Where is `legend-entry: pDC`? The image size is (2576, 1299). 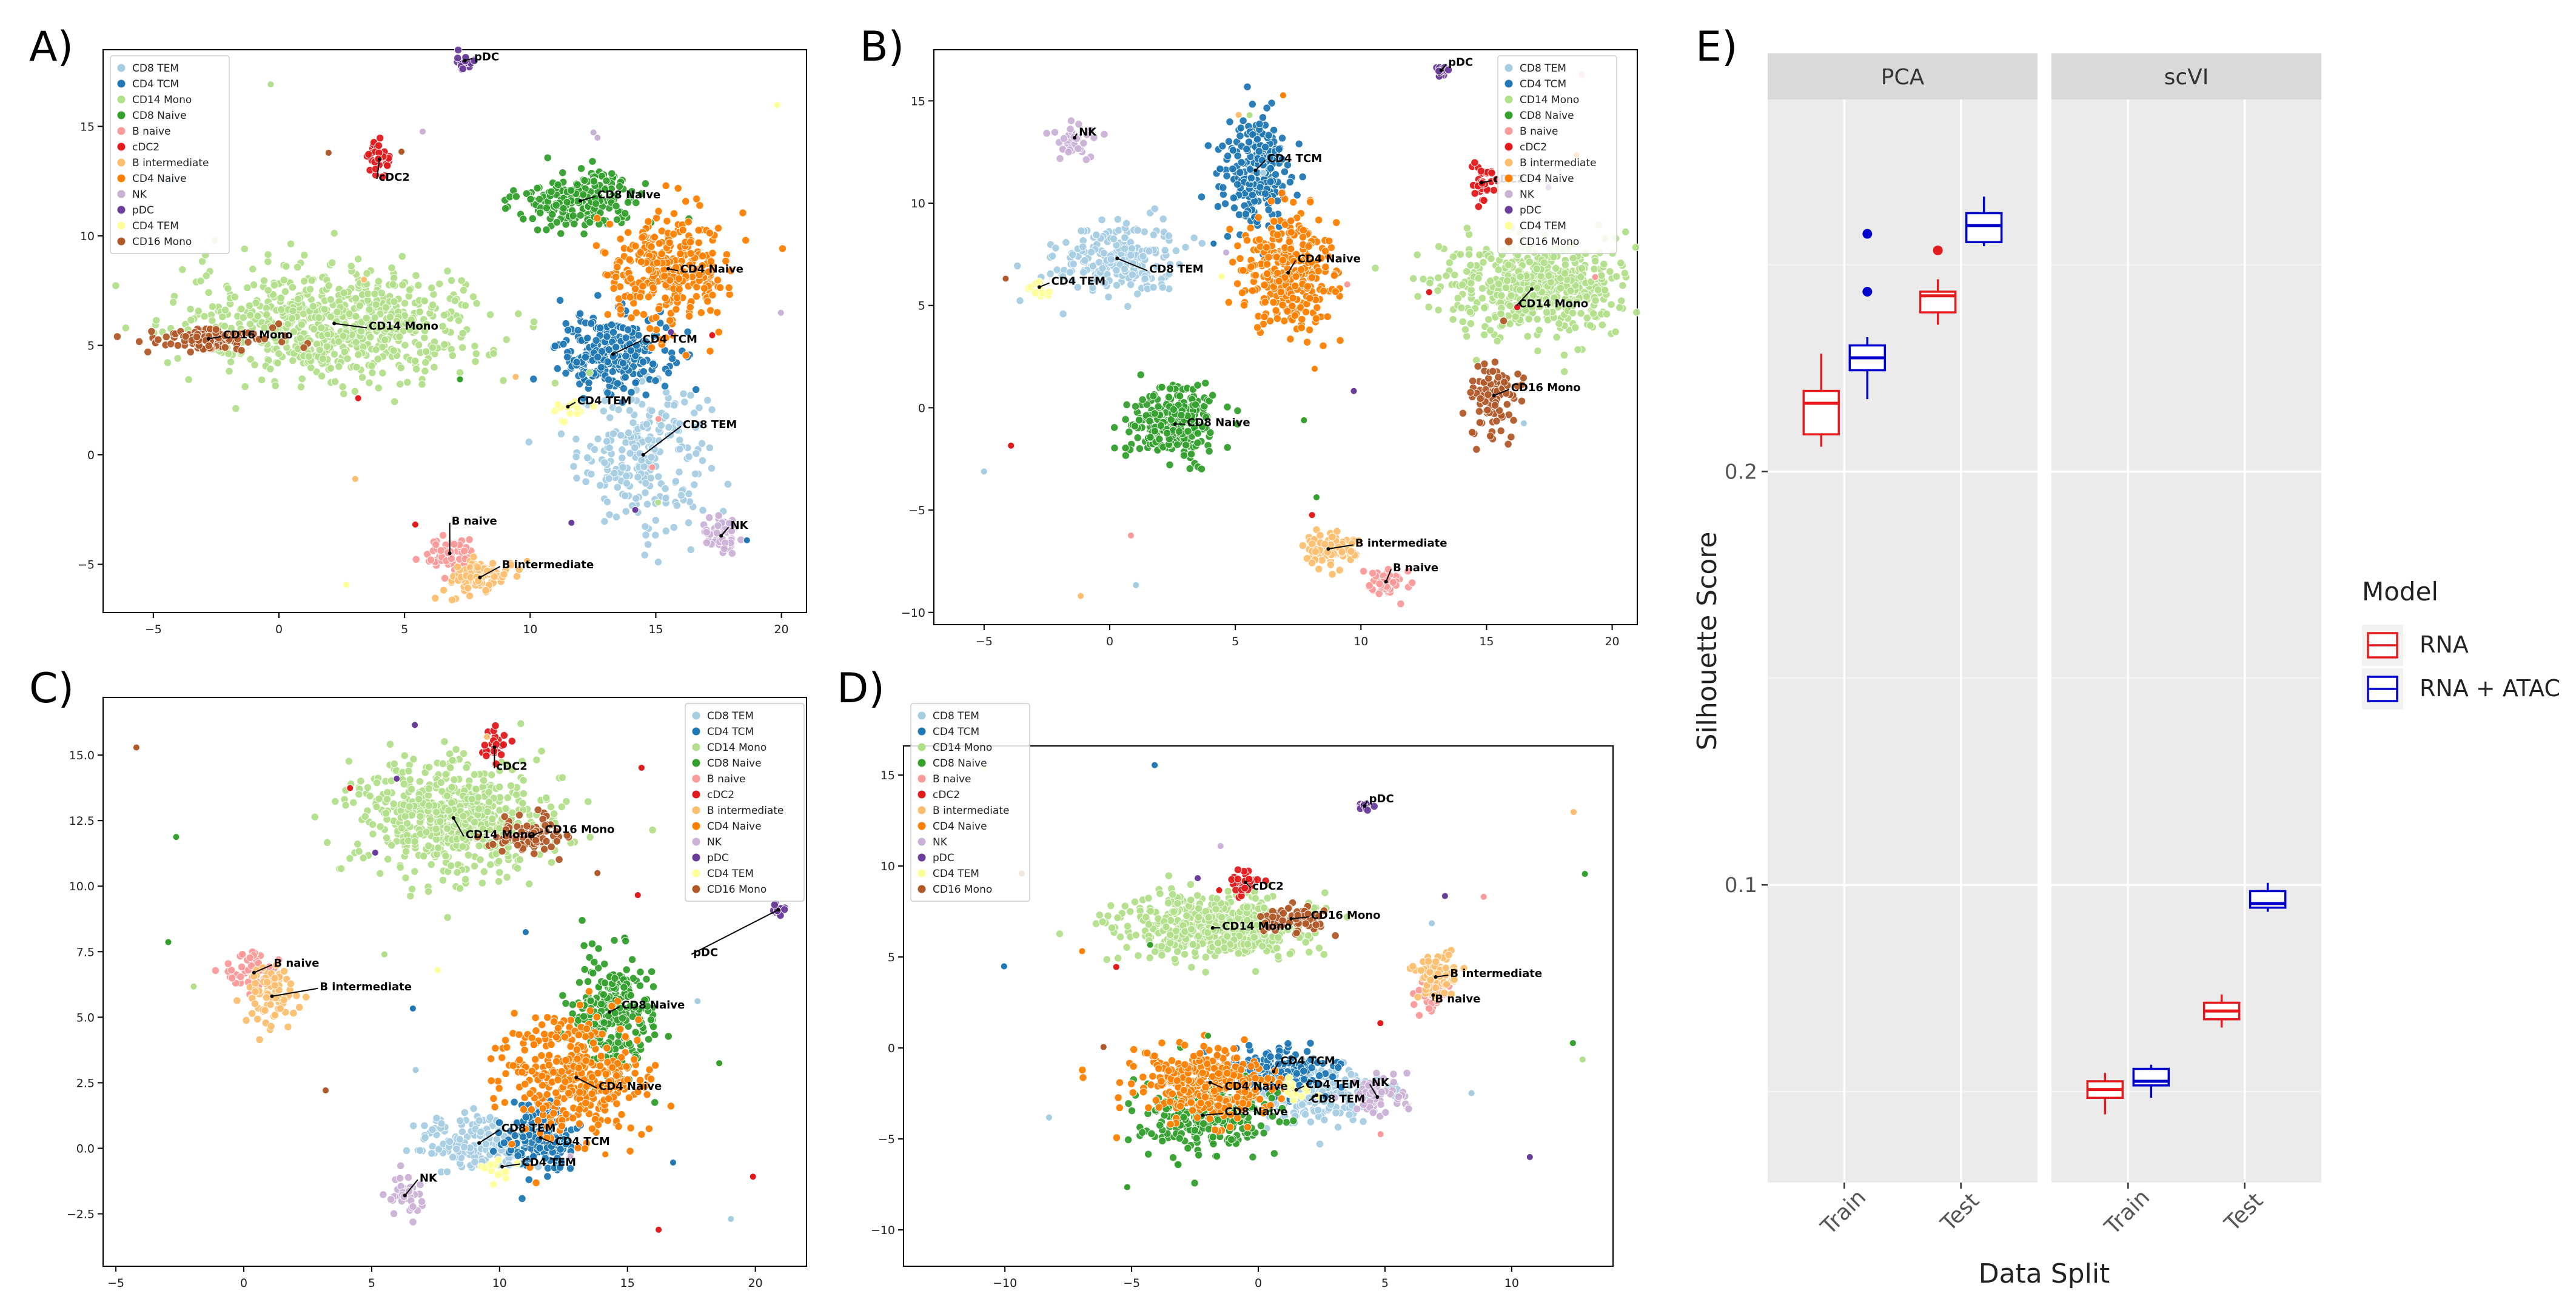 legend-entry: pDC is located at coordinates (143, 210).